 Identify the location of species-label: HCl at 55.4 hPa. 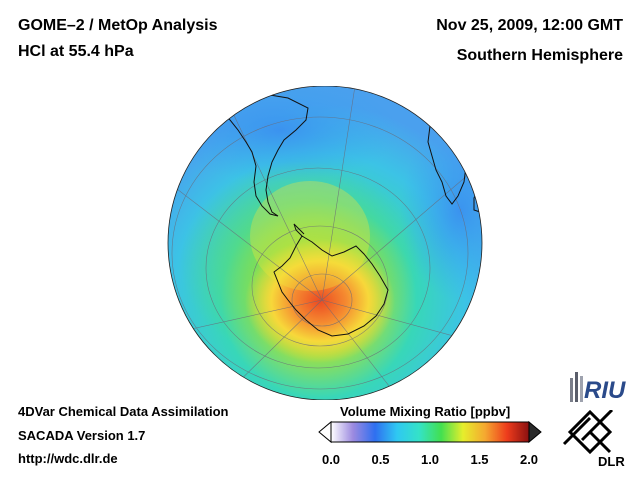
(76, 51).